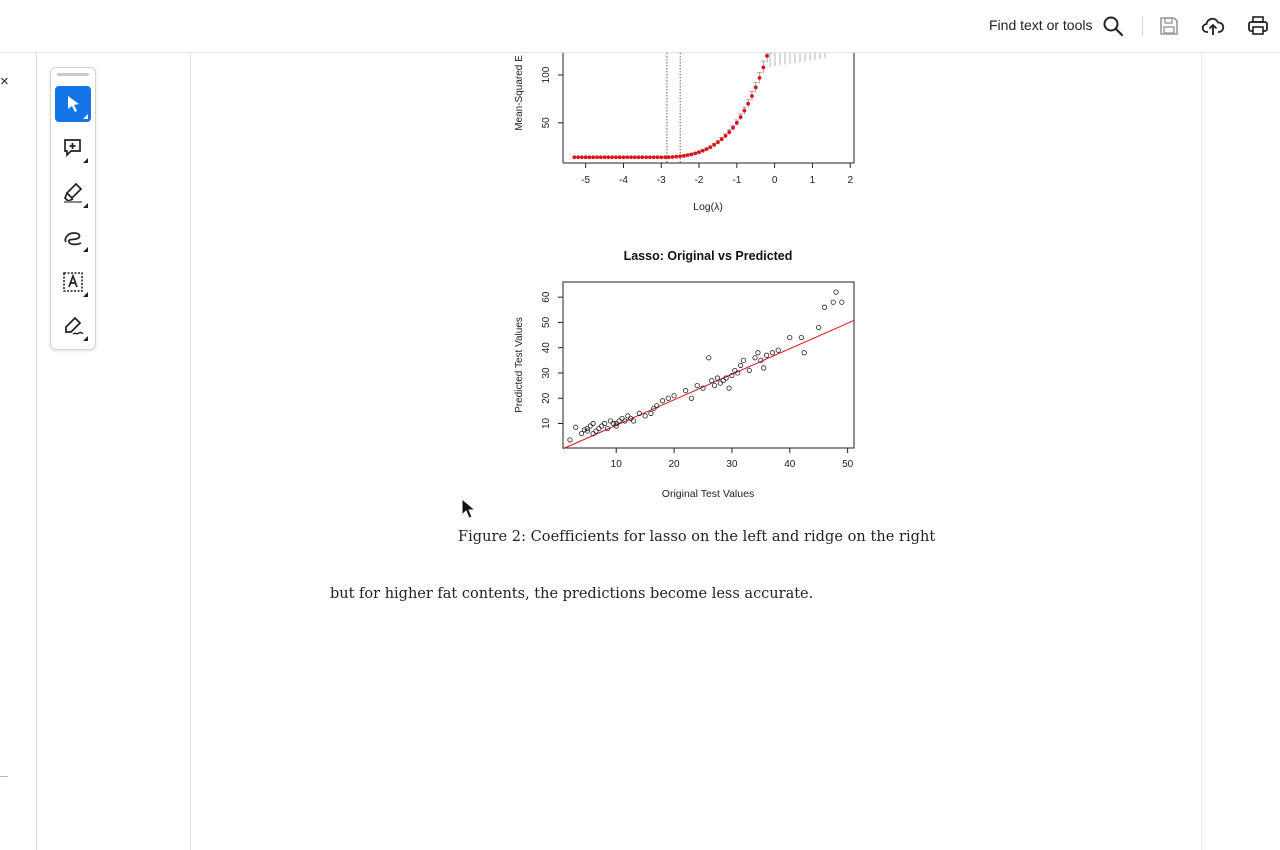 Image resolution: width=1280 pixels, height=850 pixels. Describe the element at coordinates (4, 81) in the screenshot. I see `close-icon: ×` at that location.